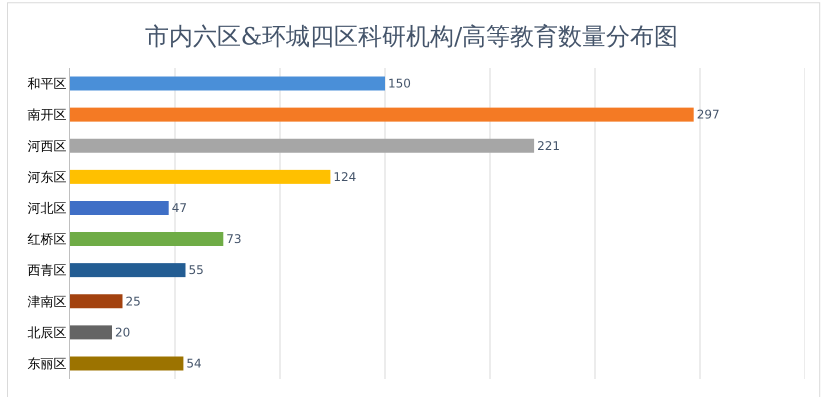 The image size is (823, 397). What do you see at coordinates (708, 115) in the screenshot?
I see `data-label: 297` at bounding box center [708, 115].